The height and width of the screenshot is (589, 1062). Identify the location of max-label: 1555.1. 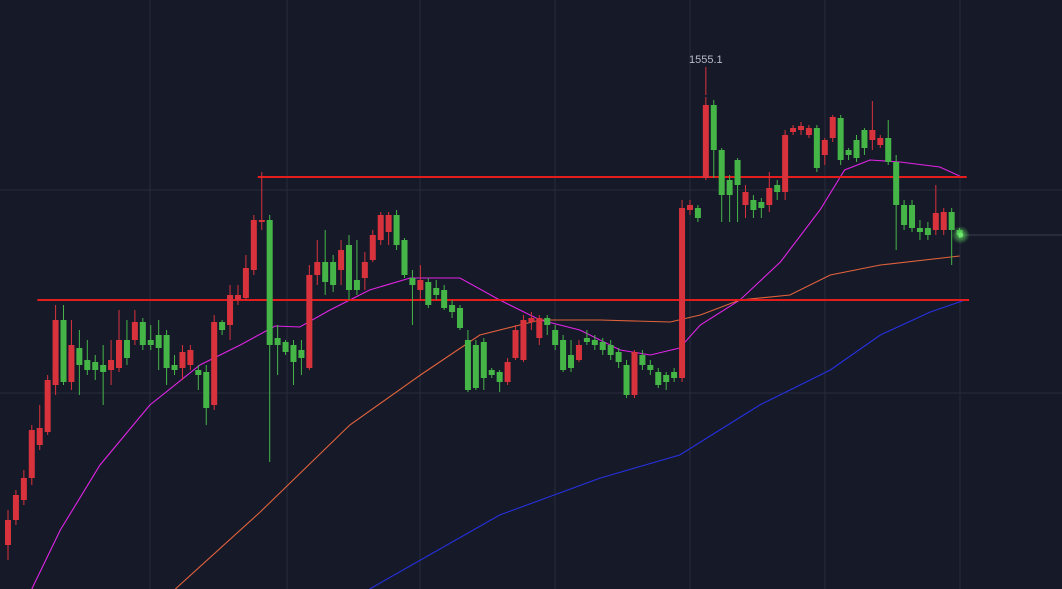
(706, 60).